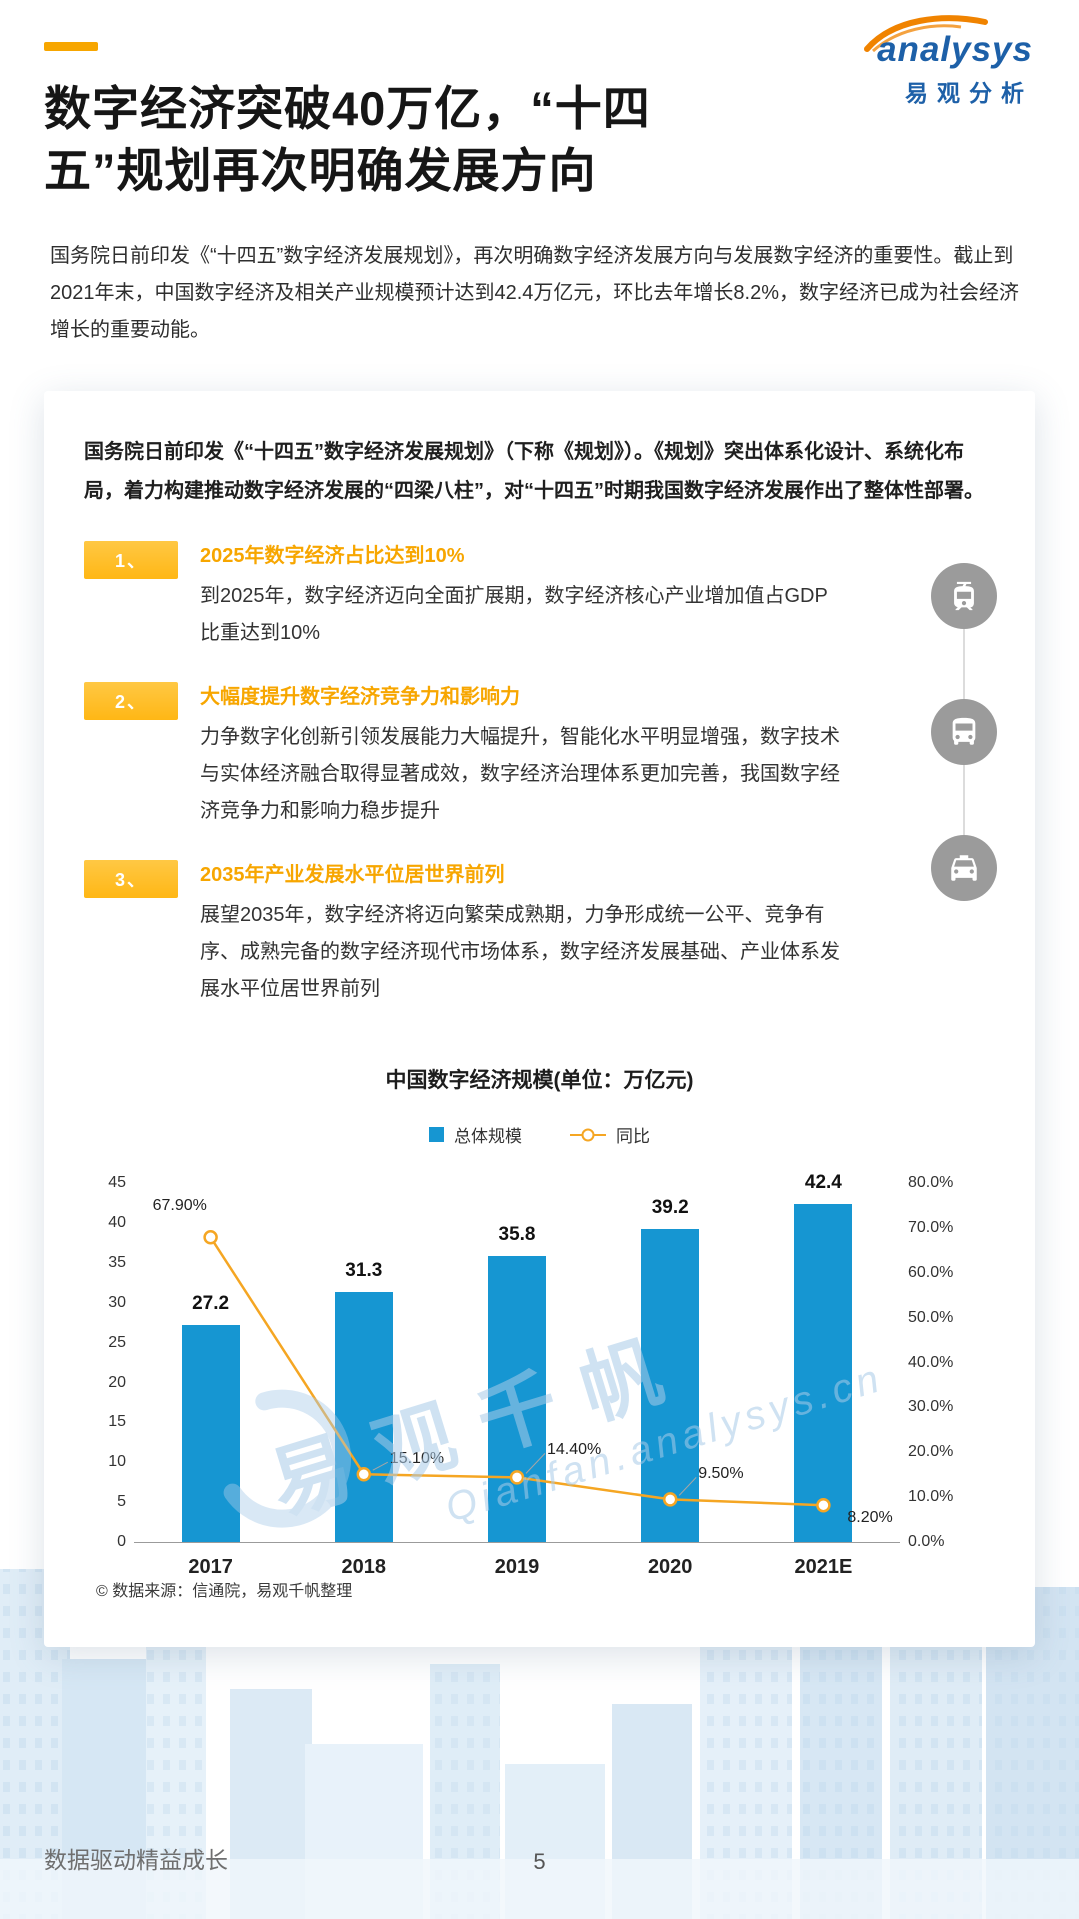 The image size is (1079, 1919). Describe the element at coordinates (574, 1450) in the screenshot. I see `growth-point-label: 14.40%` at that location.